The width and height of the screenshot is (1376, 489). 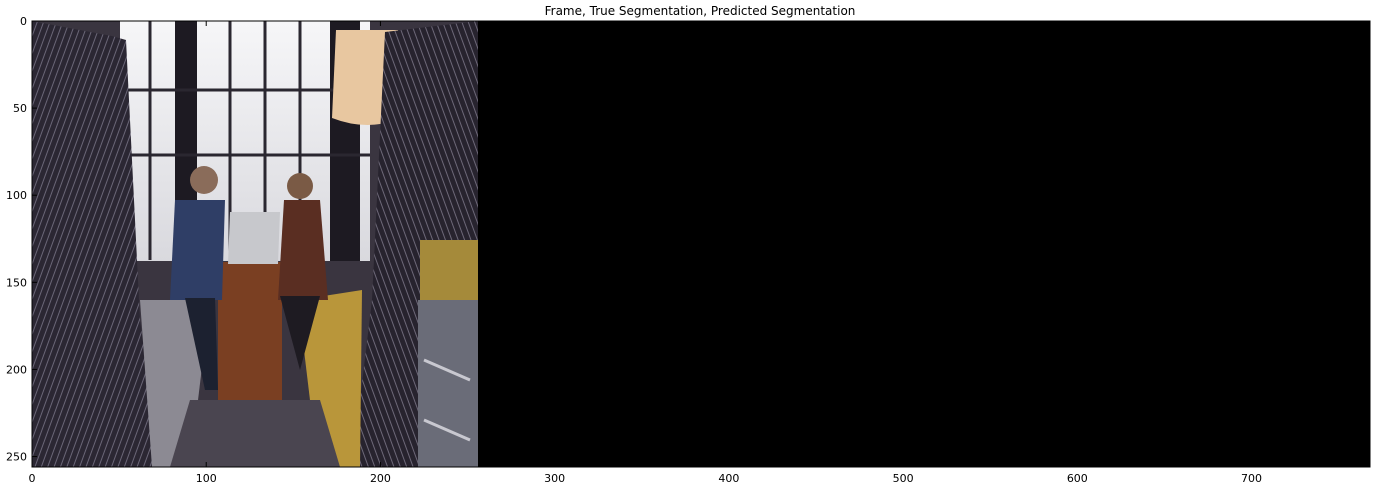 I want to click on y-tick-label: 150, so click(x=16, y=282).